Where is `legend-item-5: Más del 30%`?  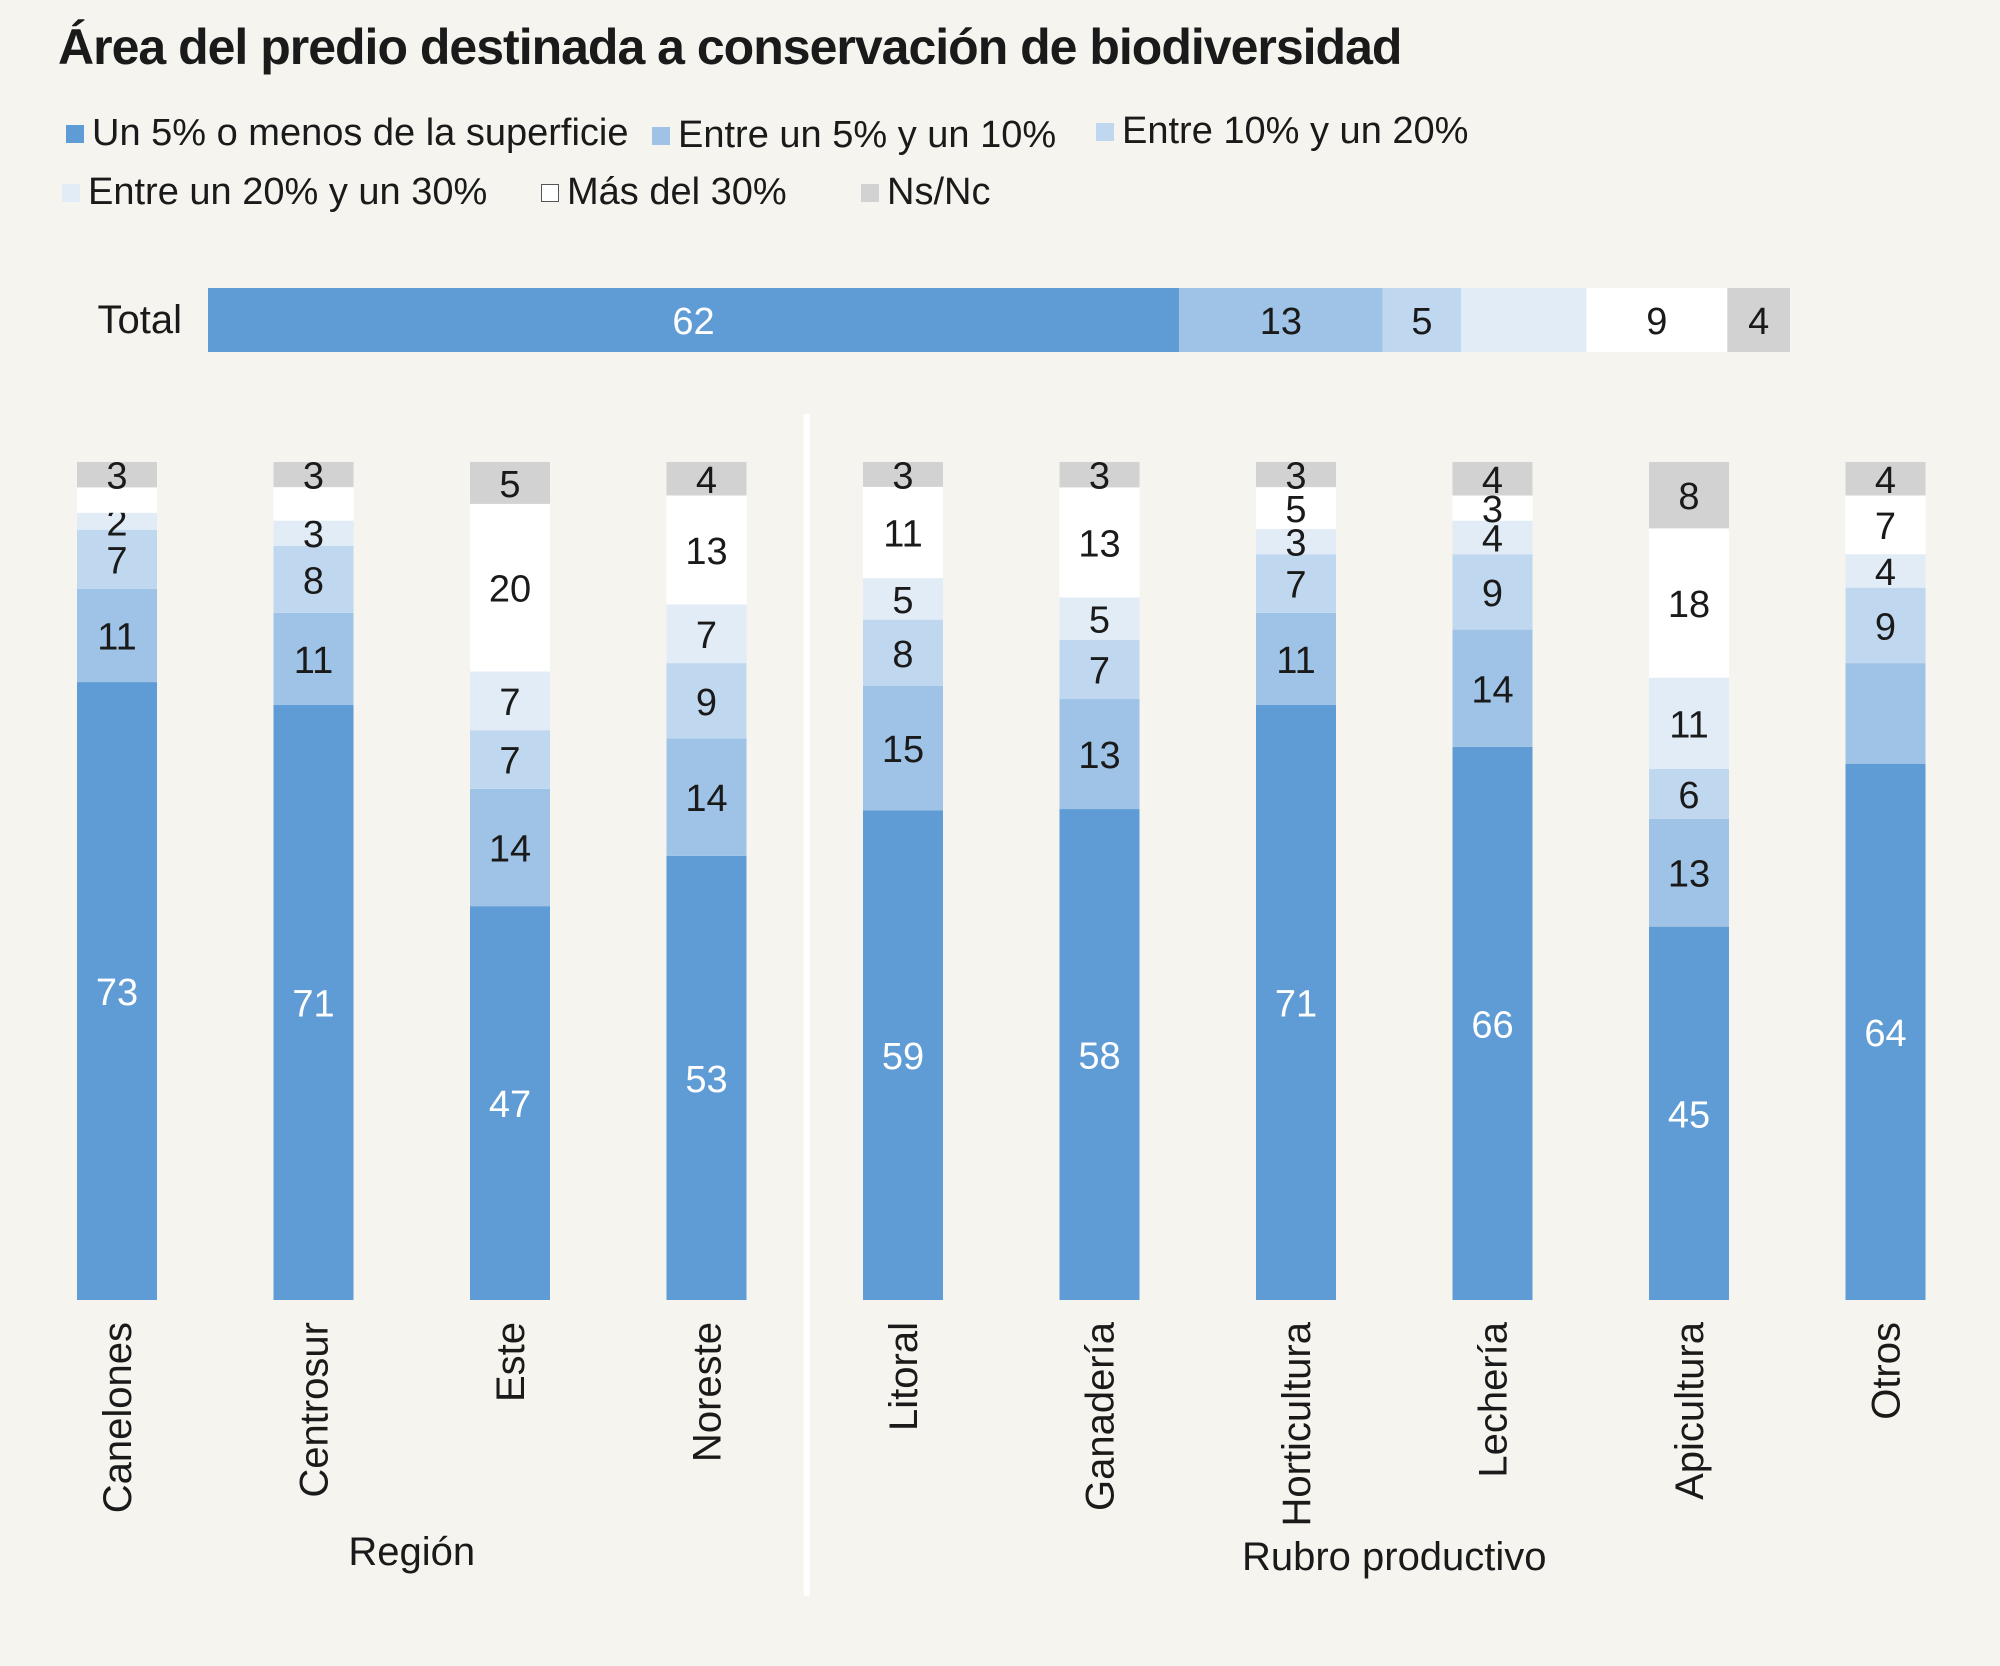
legend-item-5: Más del 30% is located at coordinates (664, 192).